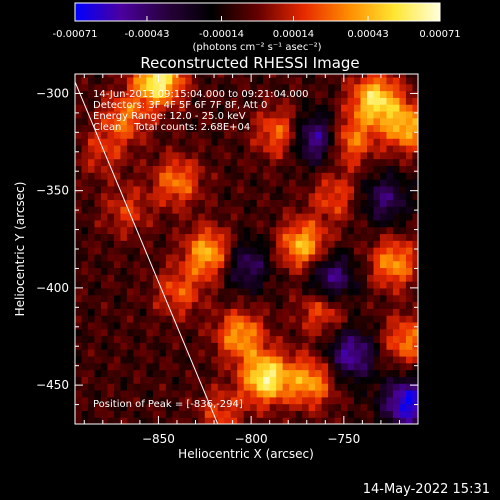 The height and width of the screenshot is (500, 500). I want to click on y-tick-label: −300, so click(52, 93).